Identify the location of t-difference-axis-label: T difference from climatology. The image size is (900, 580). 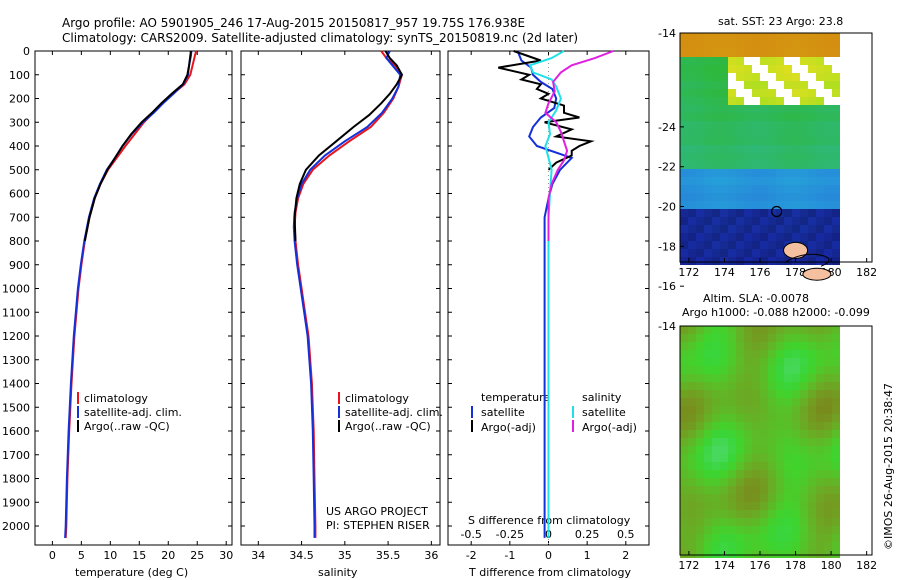
(549, 572).